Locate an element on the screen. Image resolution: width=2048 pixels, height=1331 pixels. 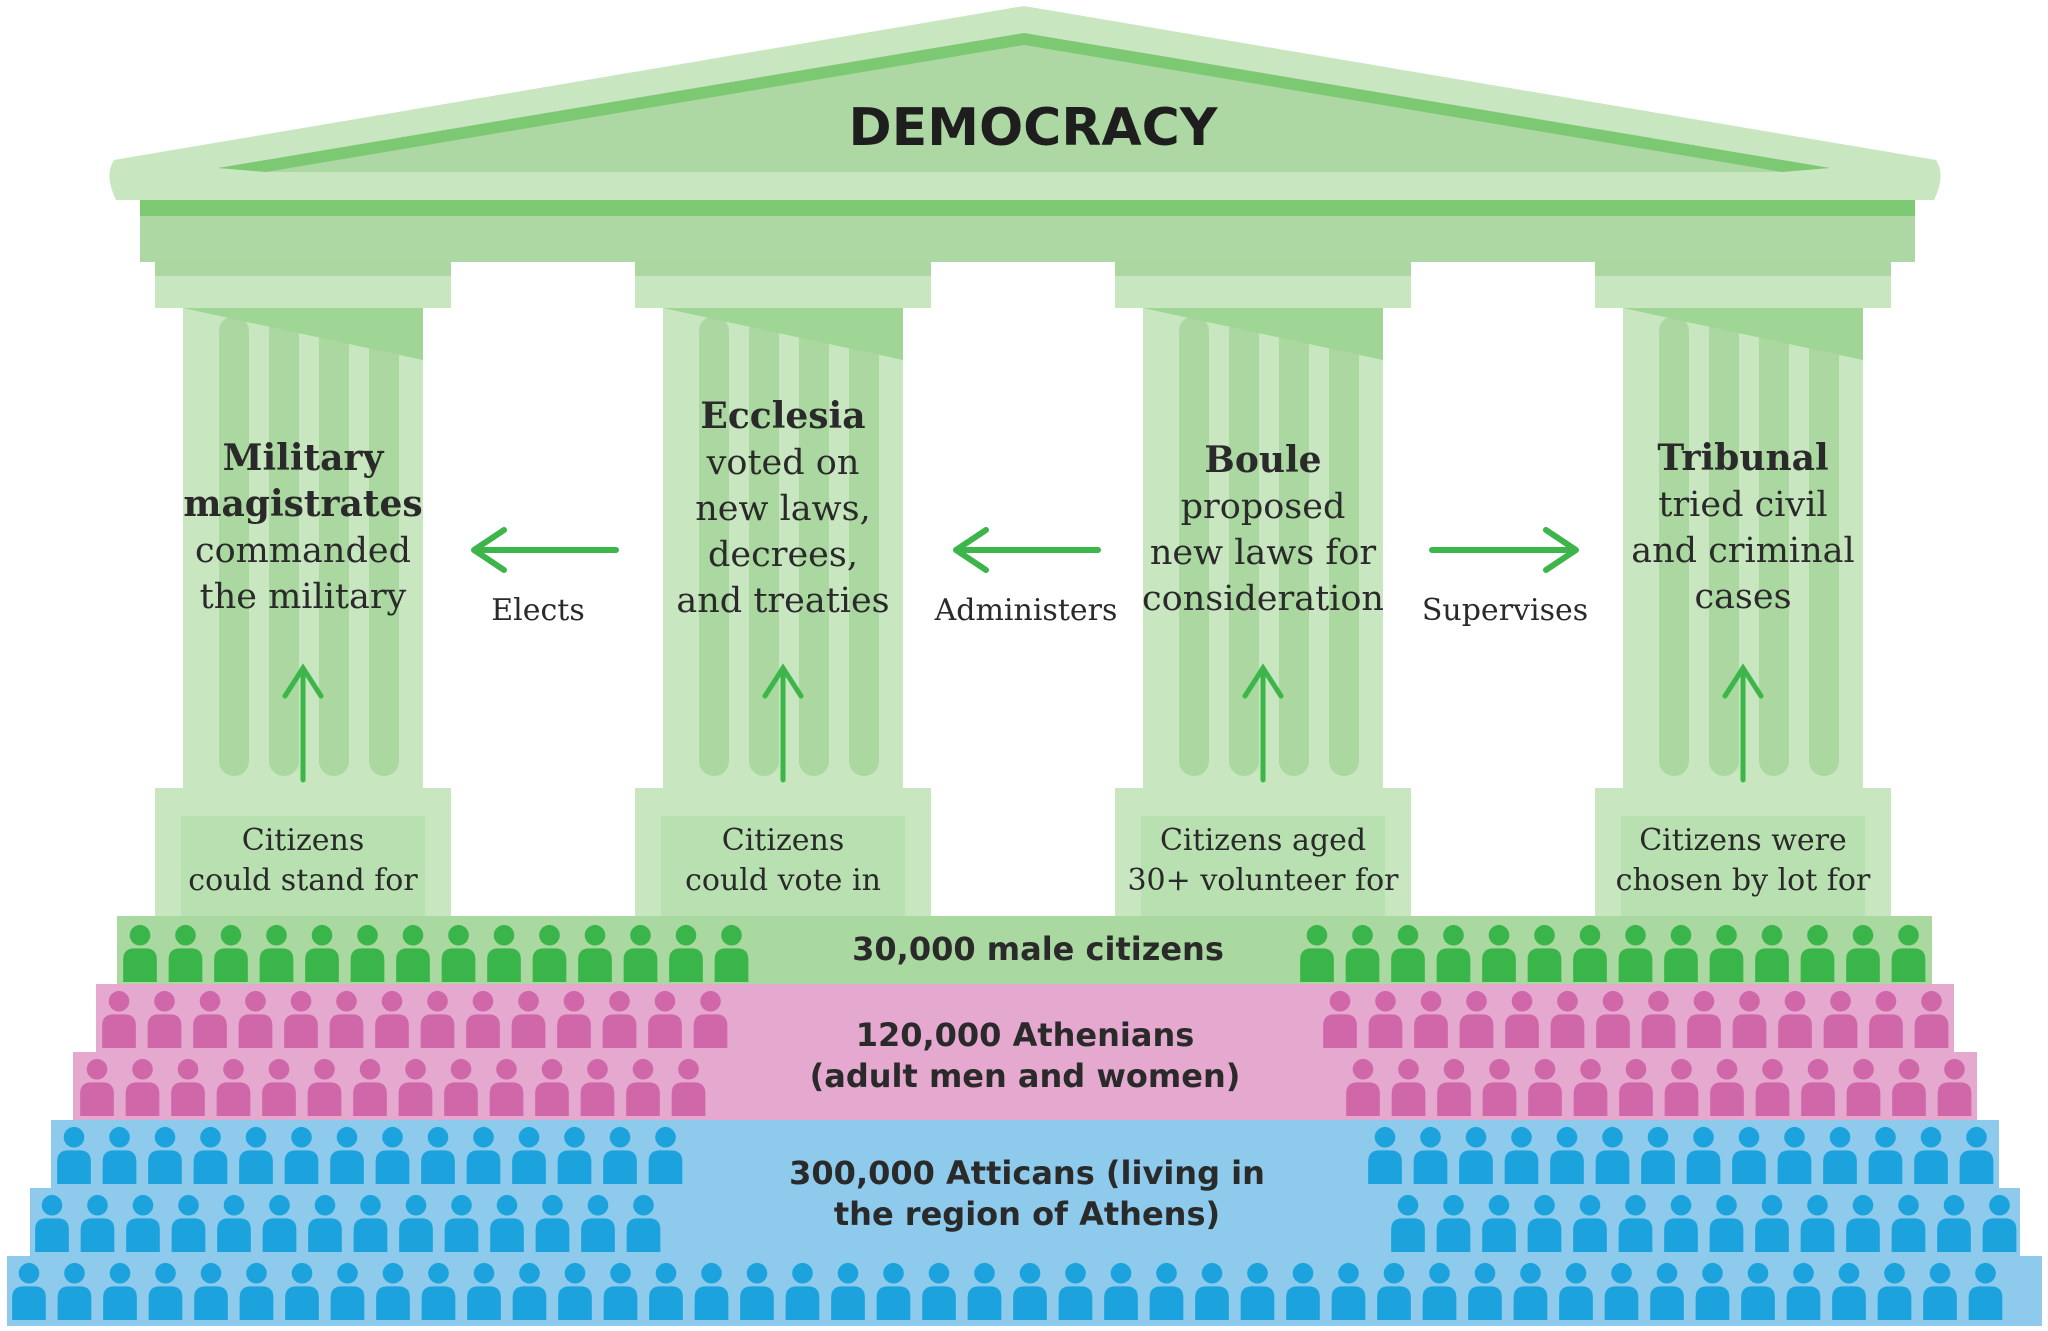
column-description: commanded is located at coordinates (303, 551).